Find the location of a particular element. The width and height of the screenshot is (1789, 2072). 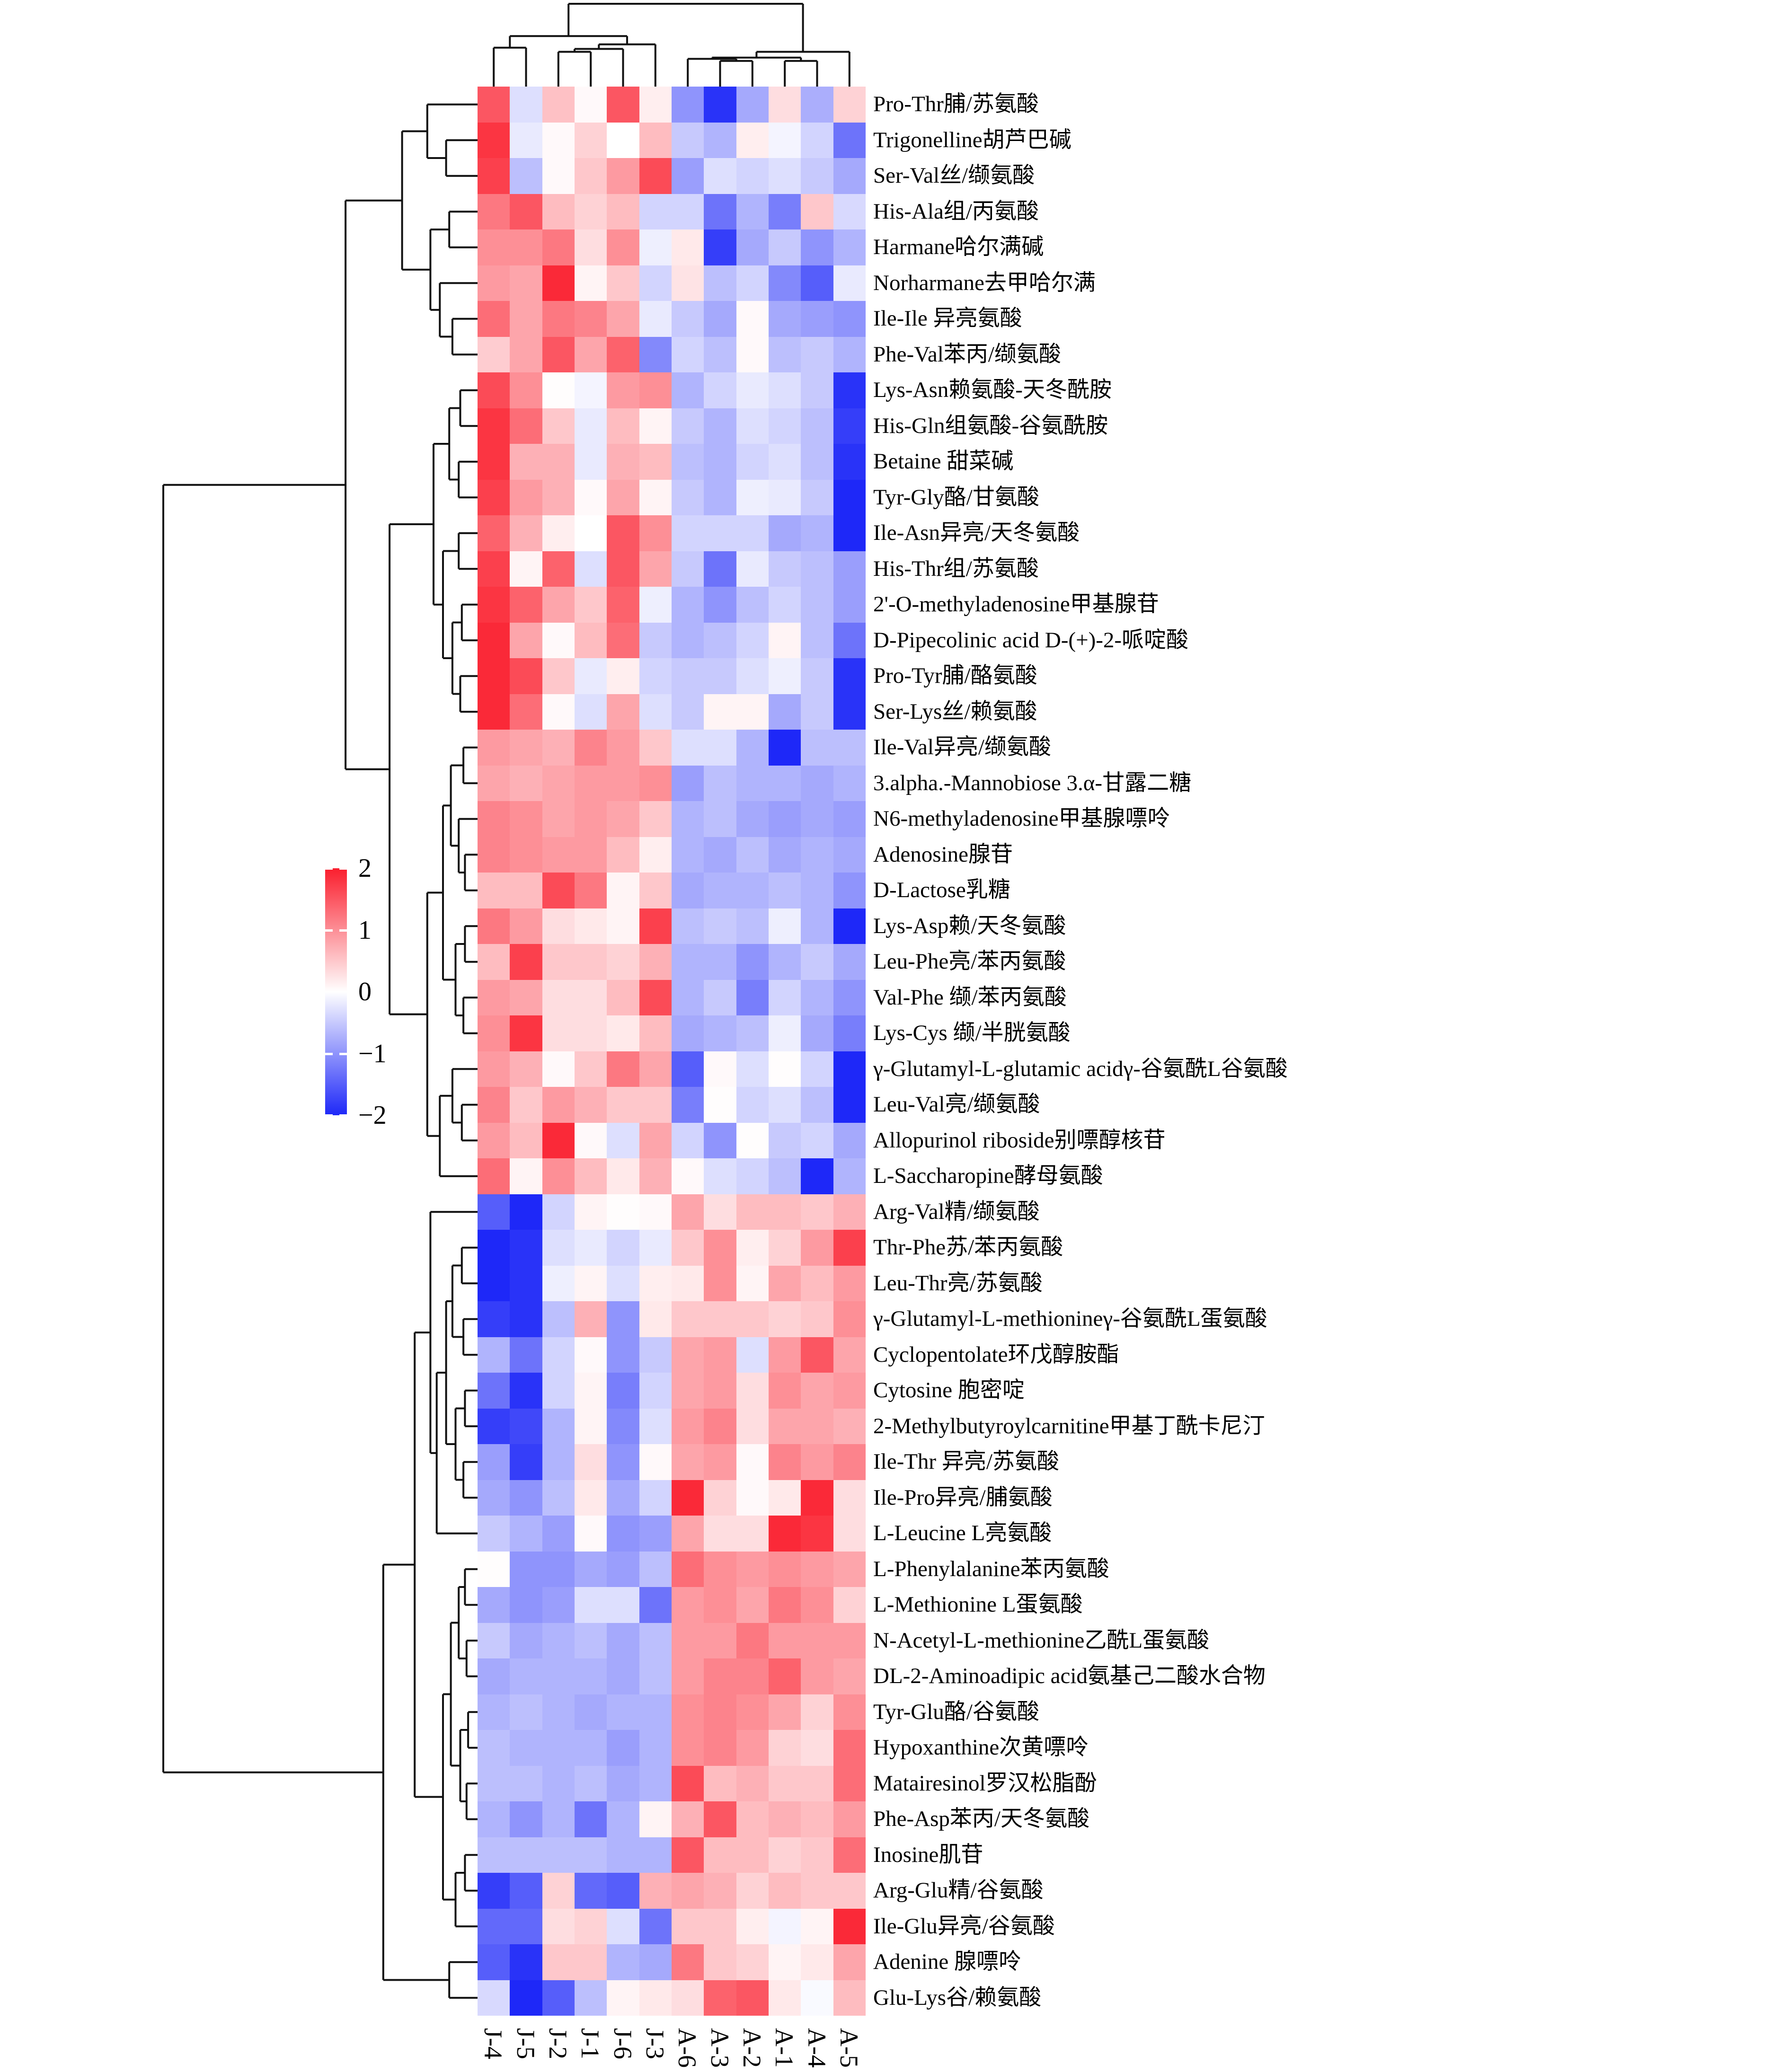

row-label: Val-Phe 缬/苯丙氨酸 is located at coordinates (970, 997).